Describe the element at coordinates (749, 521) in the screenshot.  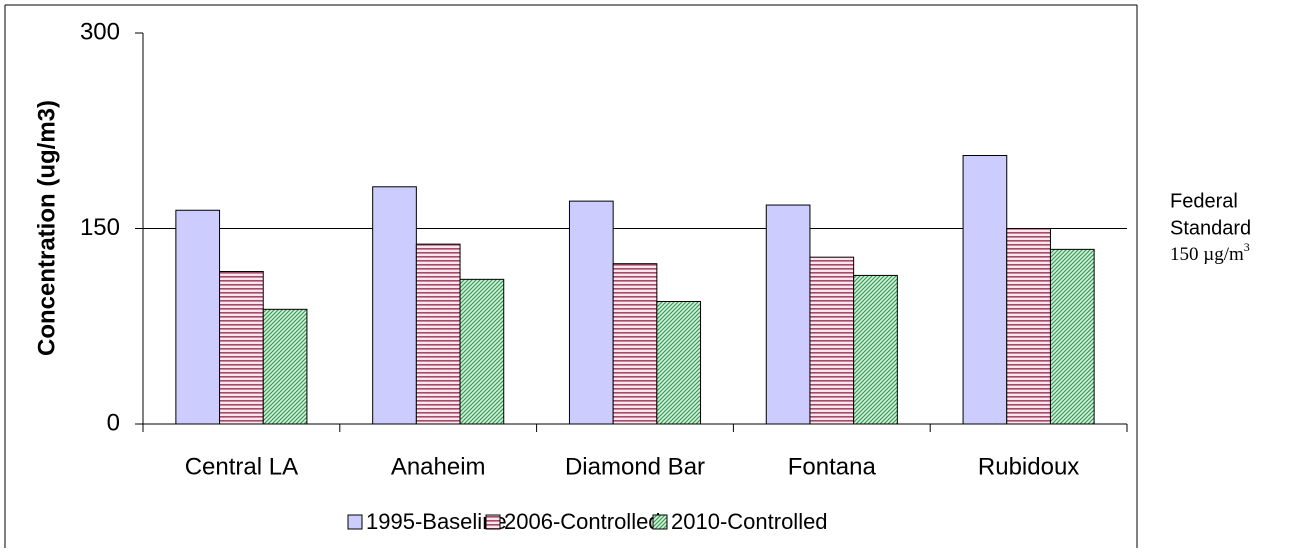
I see `legend-label: 2010-Controlled` at that location.